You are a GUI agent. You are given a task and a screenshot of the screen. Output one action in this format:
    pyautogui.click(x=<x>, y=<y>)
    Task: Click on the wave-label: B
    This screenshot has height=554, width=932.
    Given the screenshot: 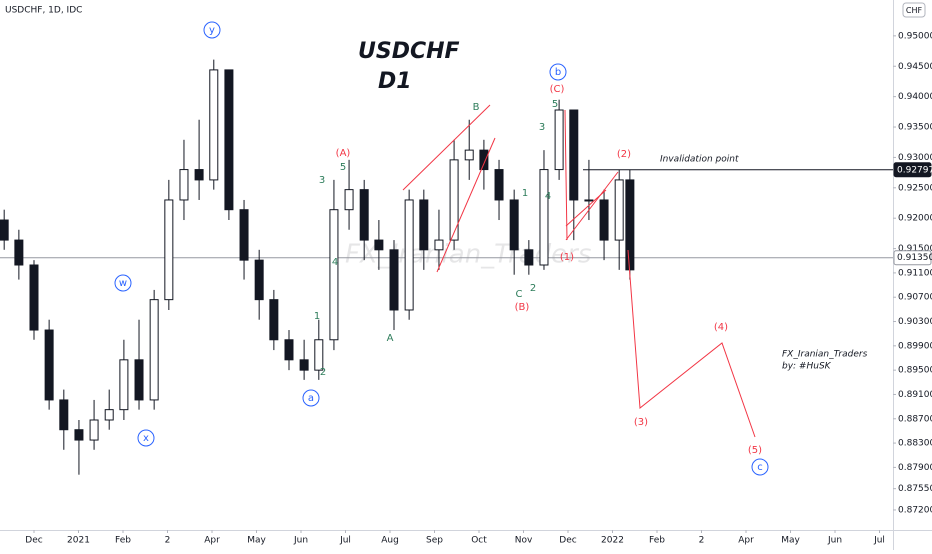 What is the action you would take?
    pyautogui.click(x=476, y=107)
    